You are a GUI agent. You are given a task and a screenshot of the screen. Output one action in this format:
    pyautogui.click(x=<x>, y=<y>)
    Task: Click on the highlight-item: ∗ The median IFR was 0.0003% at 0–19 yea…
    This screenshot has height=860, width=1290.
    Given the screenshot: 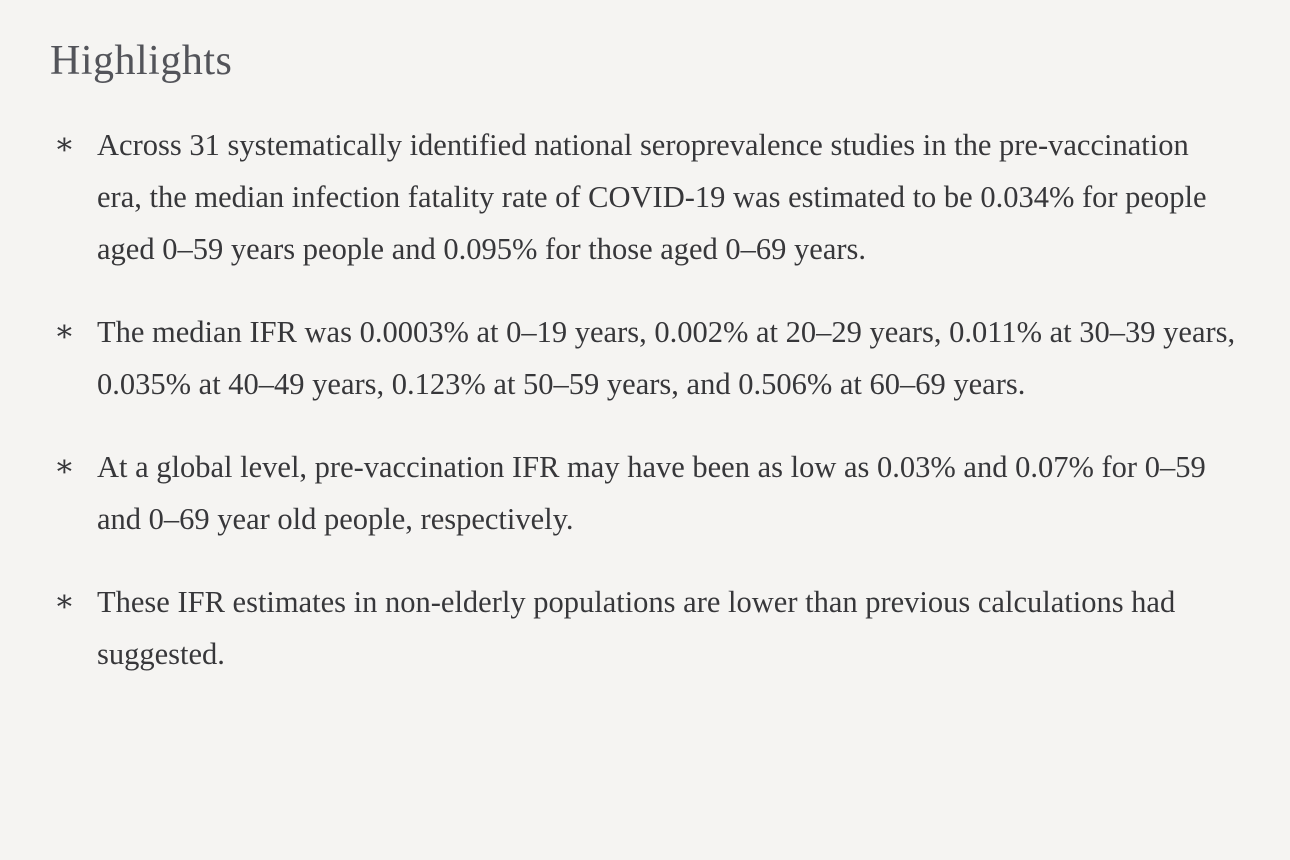 What is the action you would take?
    pyautogui.click(x=643, y=358)
    